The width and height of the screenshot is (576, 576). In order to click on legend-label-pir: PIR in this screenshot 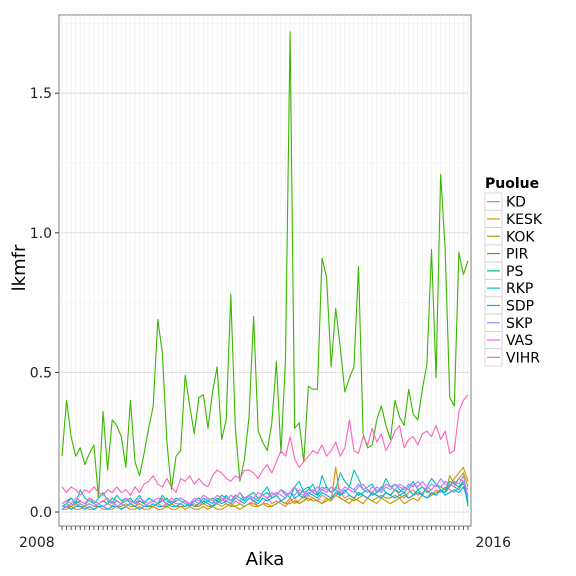, I will do `click(517, 255)`.